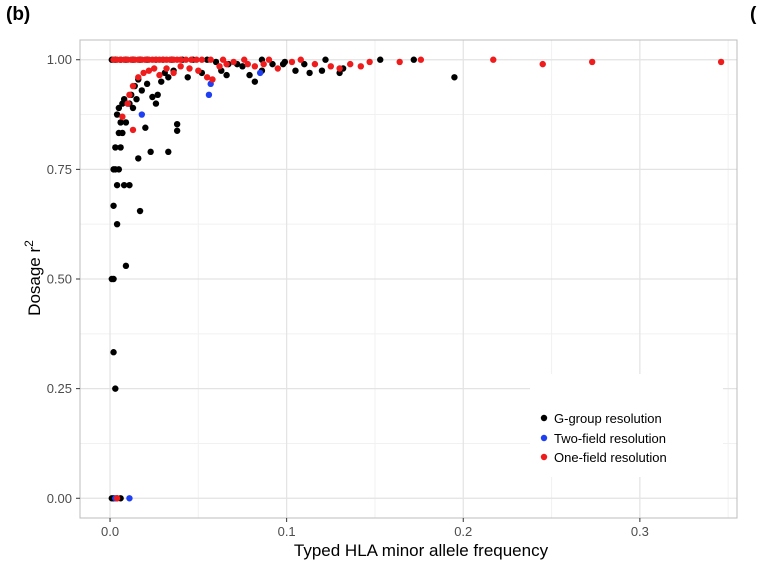  I want to click on x-tick-label: 0.3, so click(640, 531).